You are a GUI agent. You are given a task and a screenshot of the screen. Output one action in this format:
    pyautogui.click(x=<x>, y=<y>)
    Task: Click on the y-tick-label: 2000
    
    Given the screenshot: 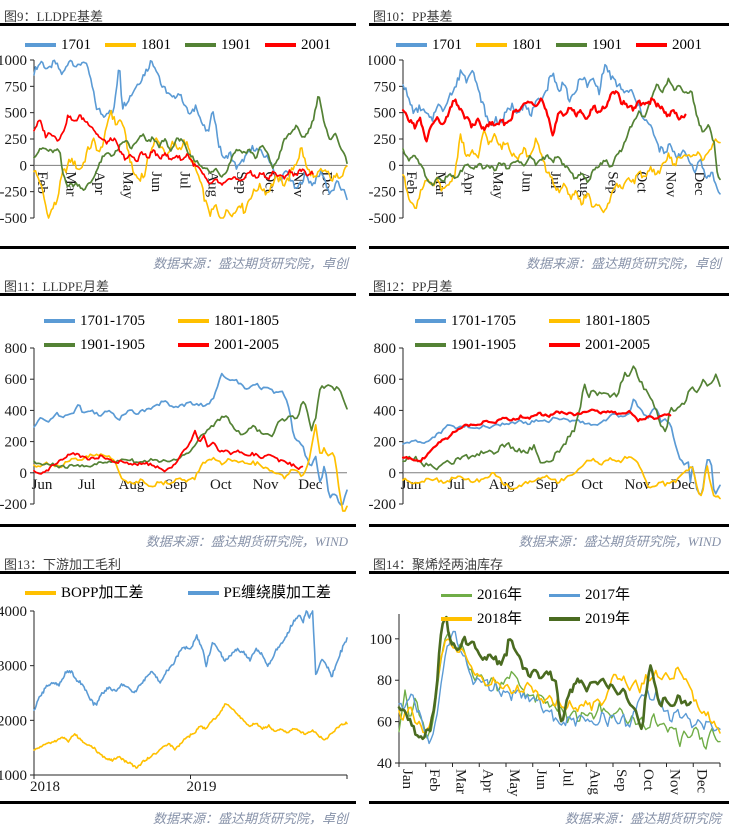 What is the action you would take?
    pyautogui.click(x=13, y=721)
    